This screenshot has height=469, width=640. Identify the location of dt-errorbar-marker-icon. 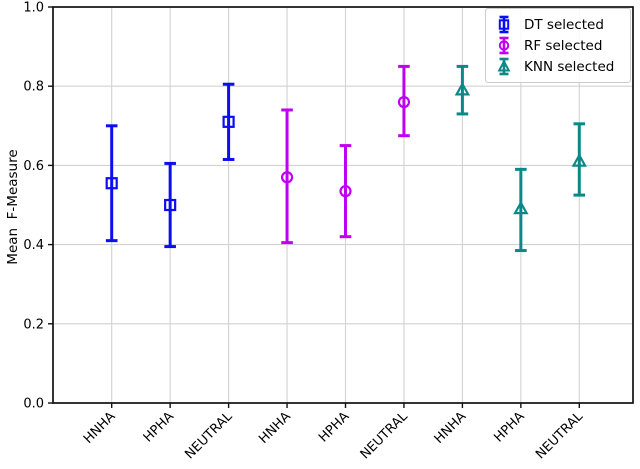
(504, 24).